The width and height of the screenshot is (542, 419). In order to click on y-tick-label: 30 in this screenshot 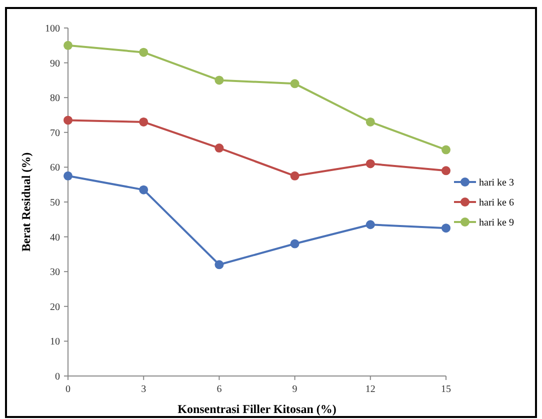, I will do `click(55, 272)`.